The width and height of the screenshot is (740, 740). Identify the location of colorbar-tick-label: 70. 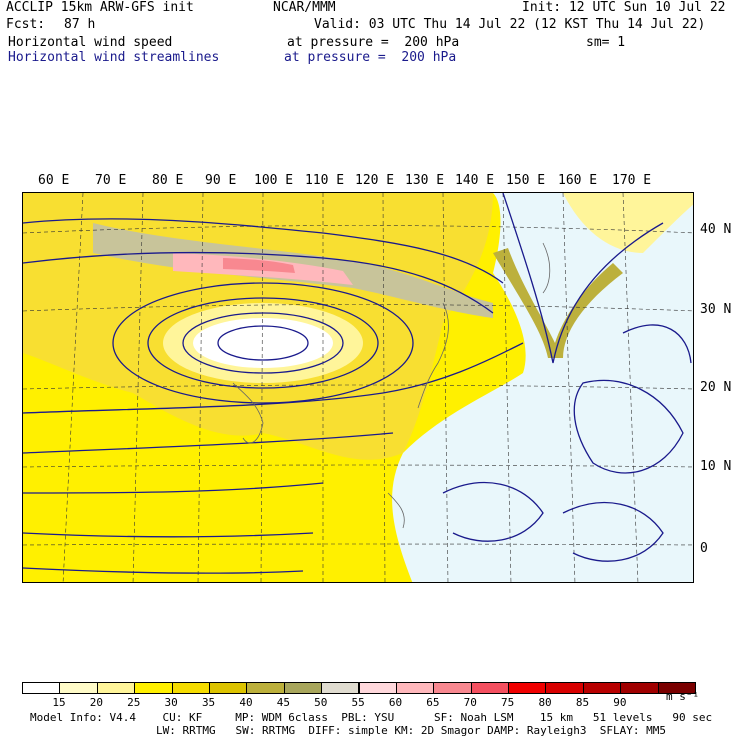
(470, 702).